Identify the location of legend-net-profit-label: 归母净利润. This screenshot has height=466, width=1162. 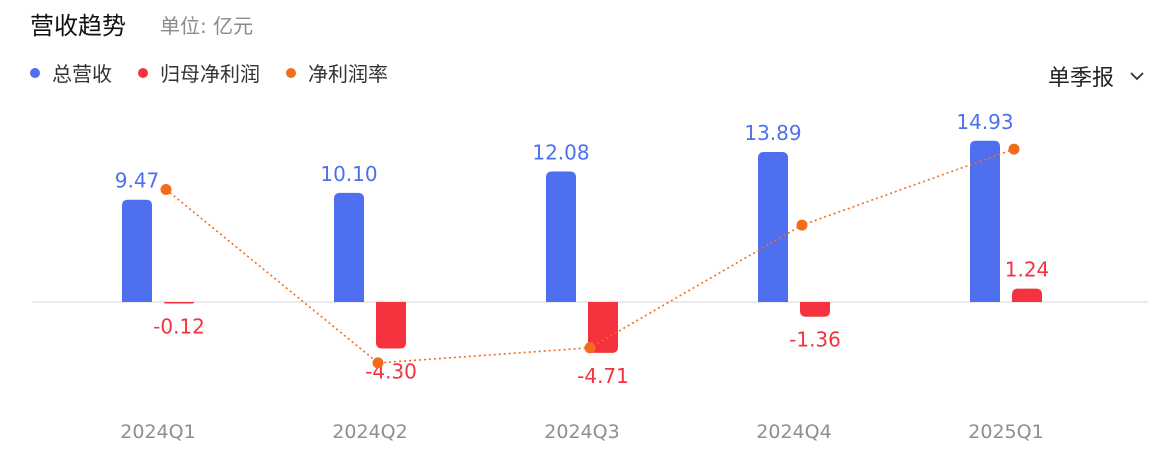
(210, 74).